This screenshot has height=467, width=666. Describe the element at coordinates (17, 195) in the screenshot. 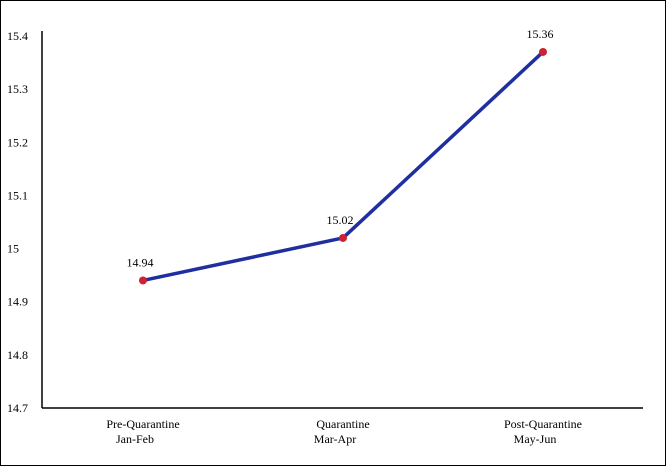

I see `y-tick-label: 15.1` at that location.